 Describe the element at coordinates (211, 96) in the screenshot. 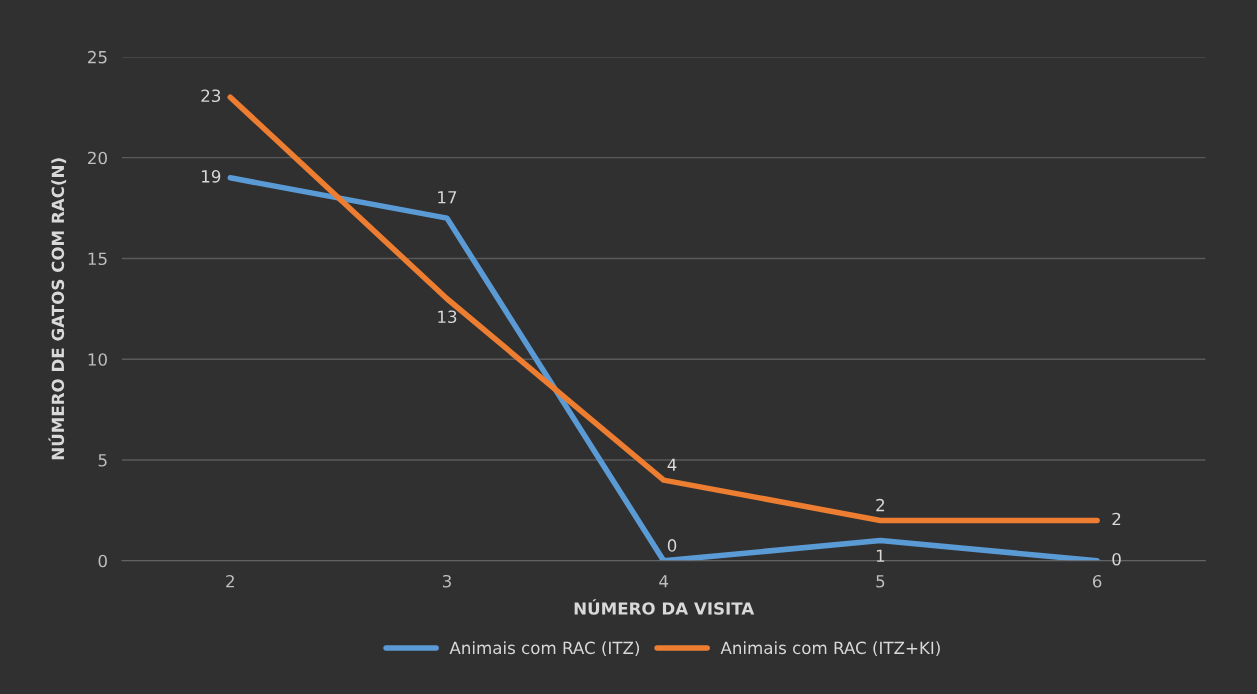

I see `data-label: 23` at that location.